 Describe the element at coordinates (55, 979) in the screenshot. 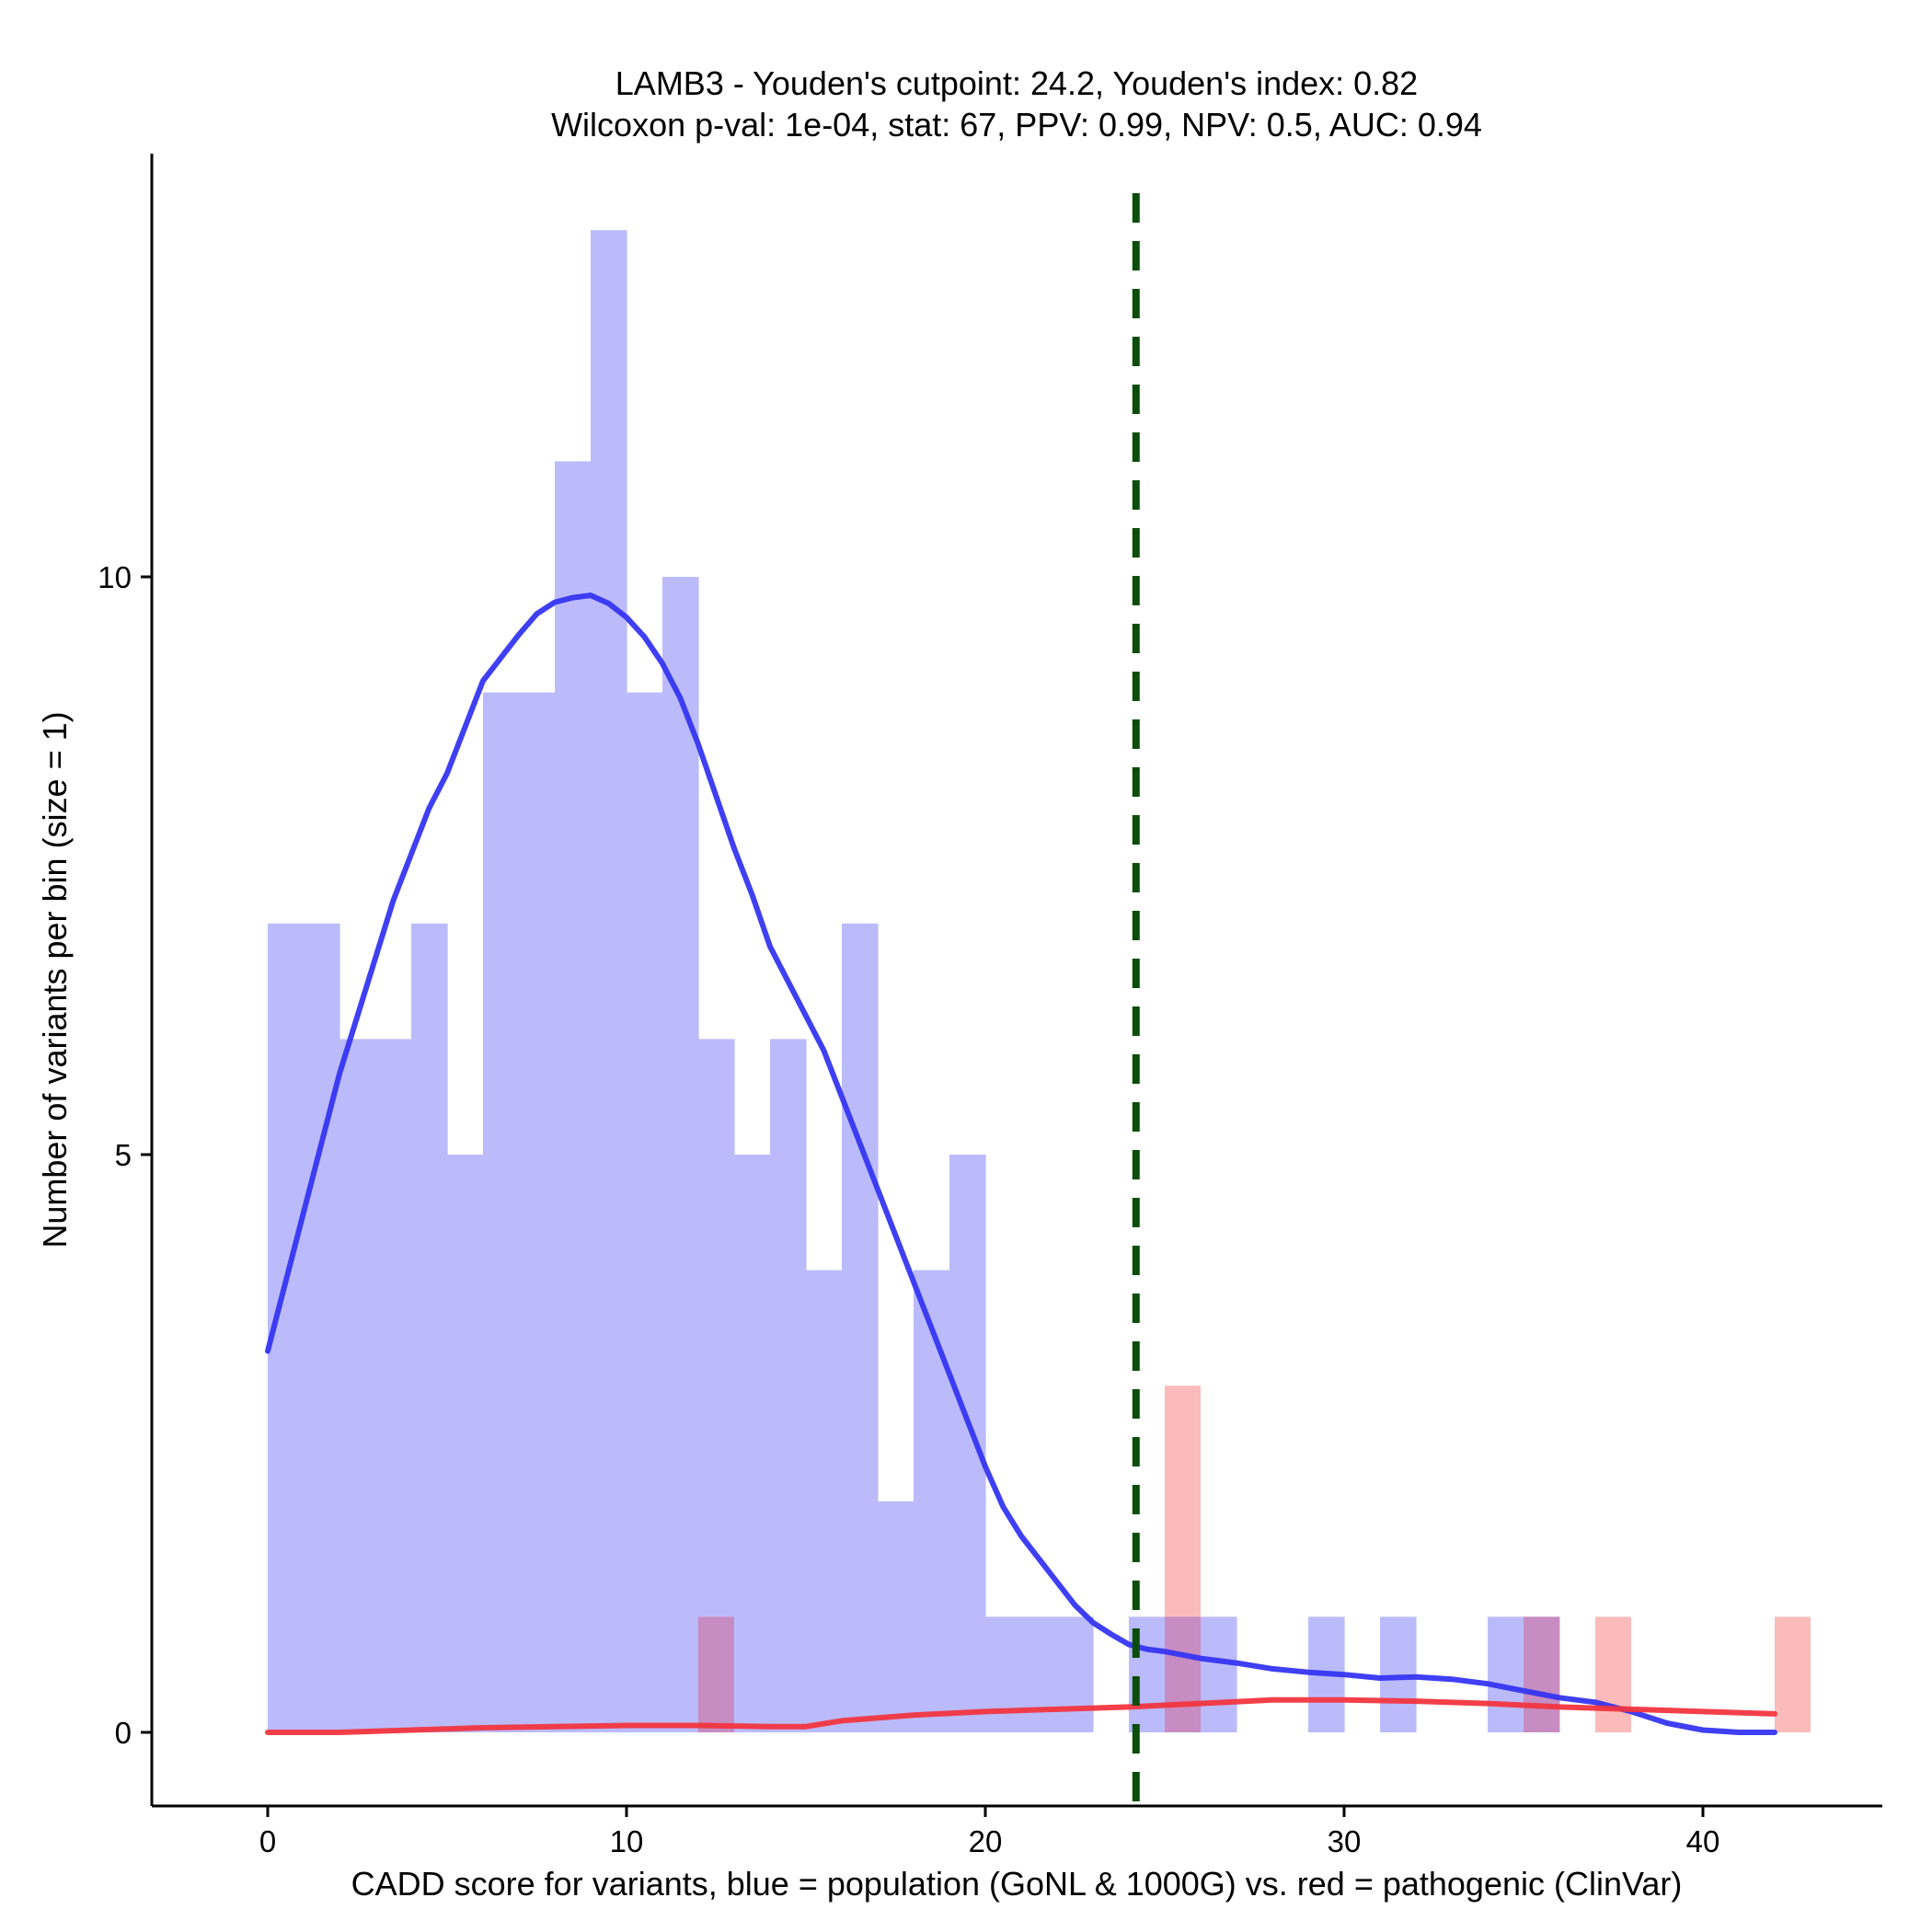

I see `y-axis-title: Number of variants per bin (size = 1)` at that location.